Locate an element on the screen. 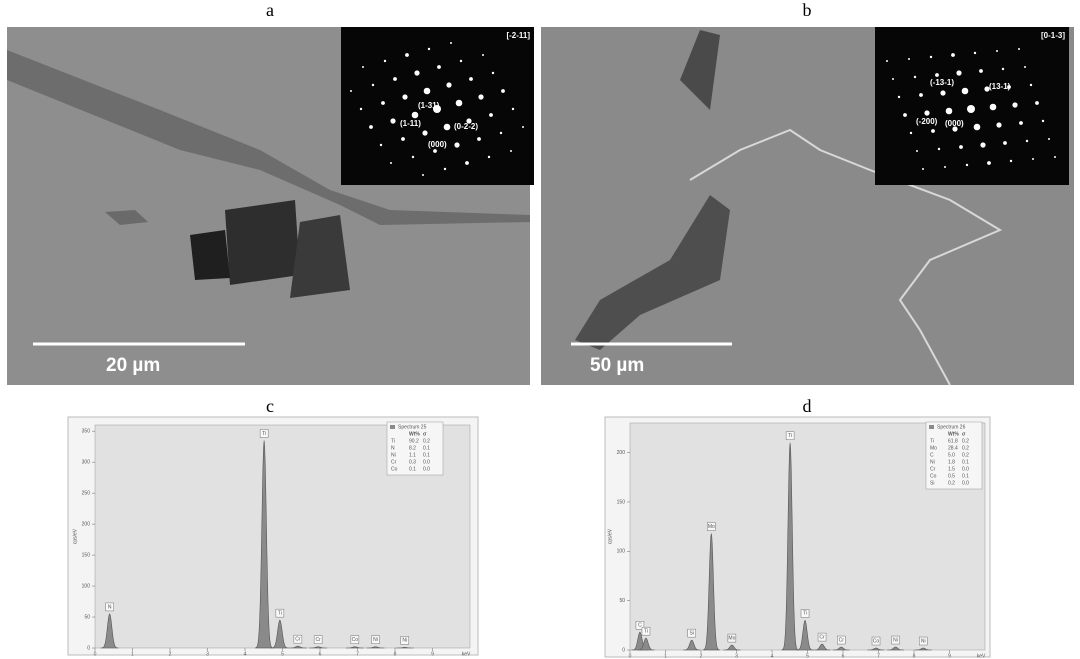 Image resolution: width=1080 pixels, height=659 pixels. table-cell: 1.5 is located at coordinates (951, 469).